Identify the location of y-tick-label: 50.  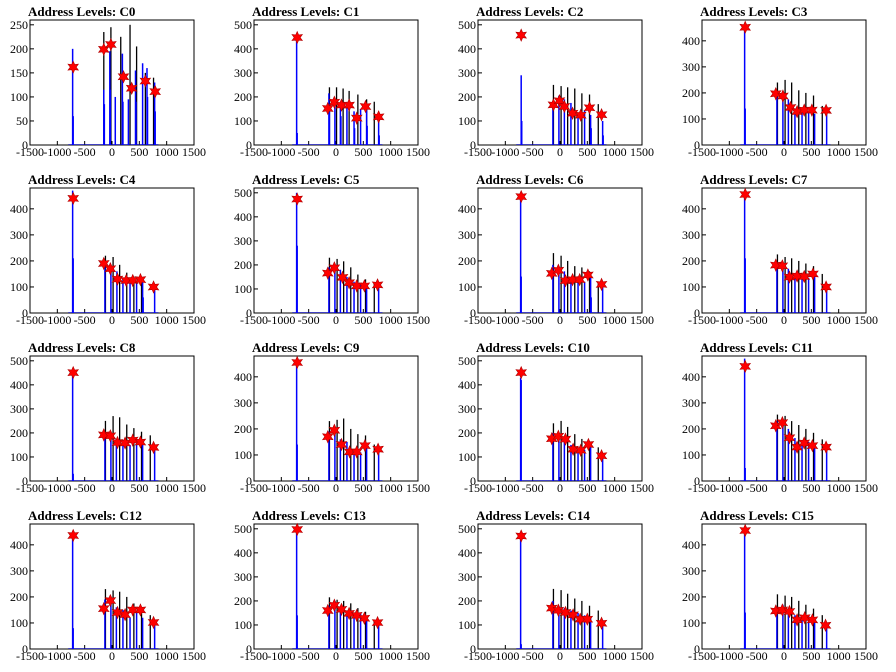
(22, 121).